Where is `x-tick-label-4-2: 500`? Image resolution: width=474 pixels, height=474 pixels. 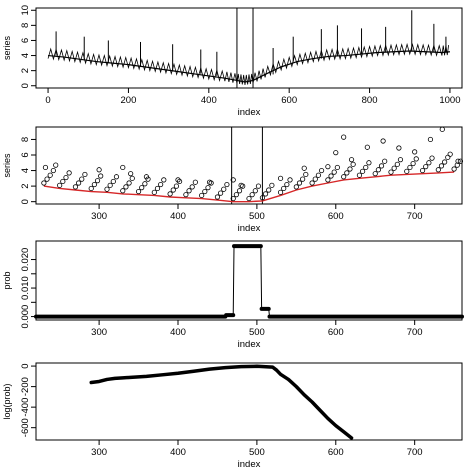 x-tick-label-4-2: 500 is located at coordinates (257, 452).